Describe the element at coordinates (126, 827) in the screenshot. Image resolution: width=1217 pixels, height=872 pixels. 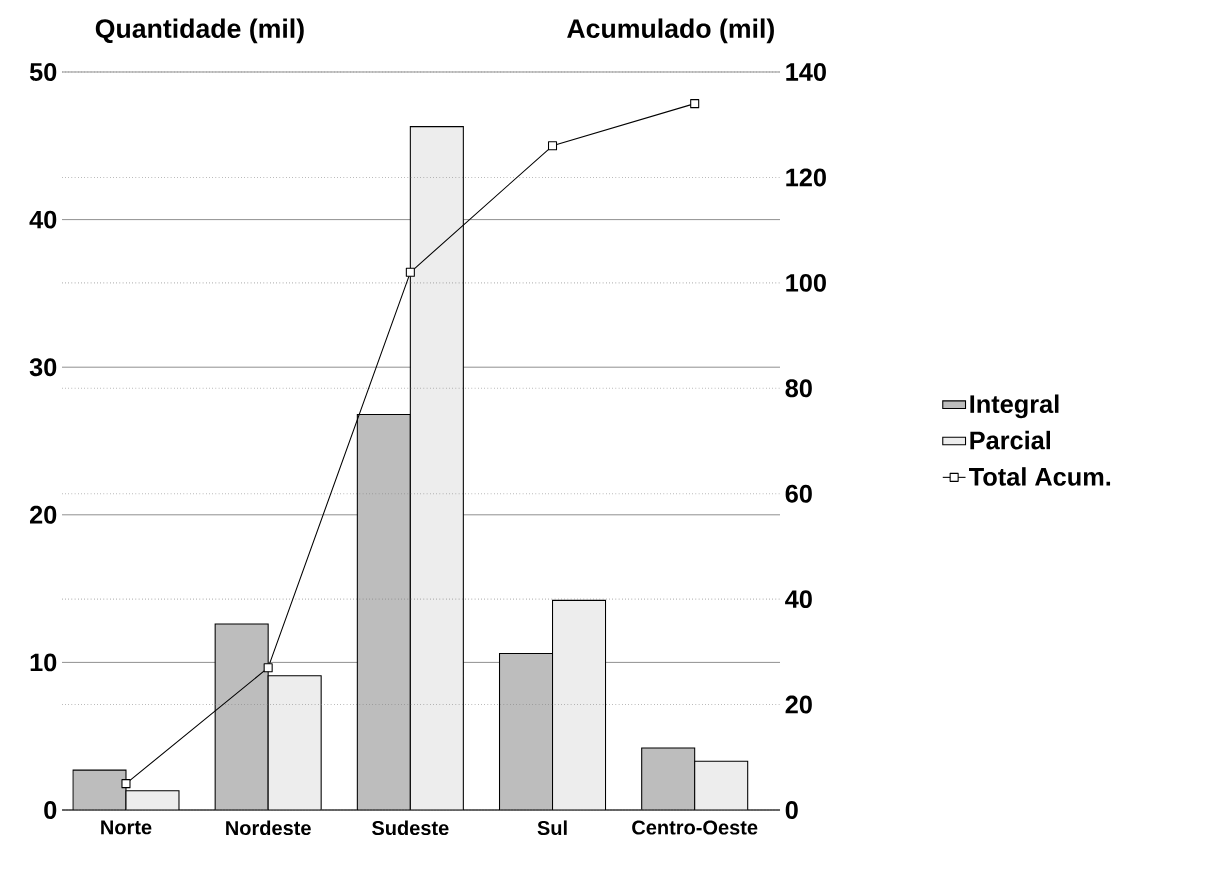
I see `x-tick-label: Norte` at that location.